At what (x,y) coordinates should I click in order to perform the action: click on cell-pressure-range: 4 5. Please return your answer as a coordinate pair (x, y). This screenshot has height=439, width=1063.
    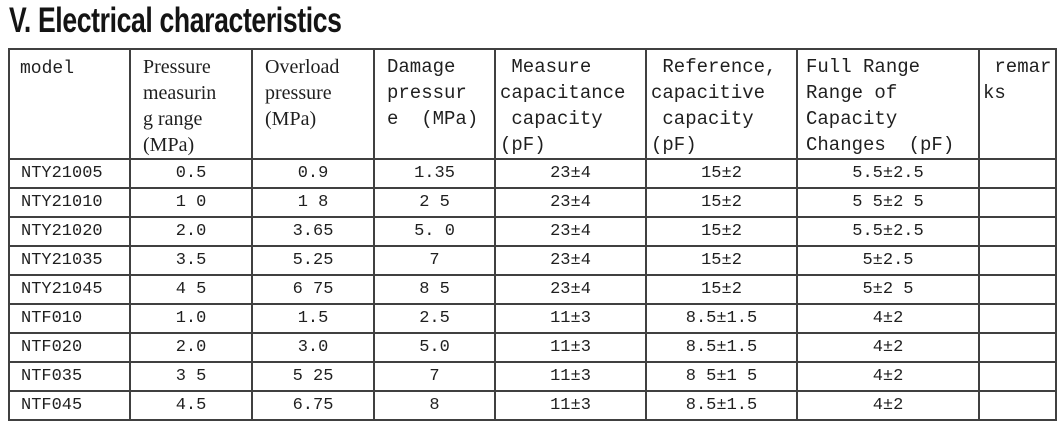
    Looking at the image, I should click on (191, 289).